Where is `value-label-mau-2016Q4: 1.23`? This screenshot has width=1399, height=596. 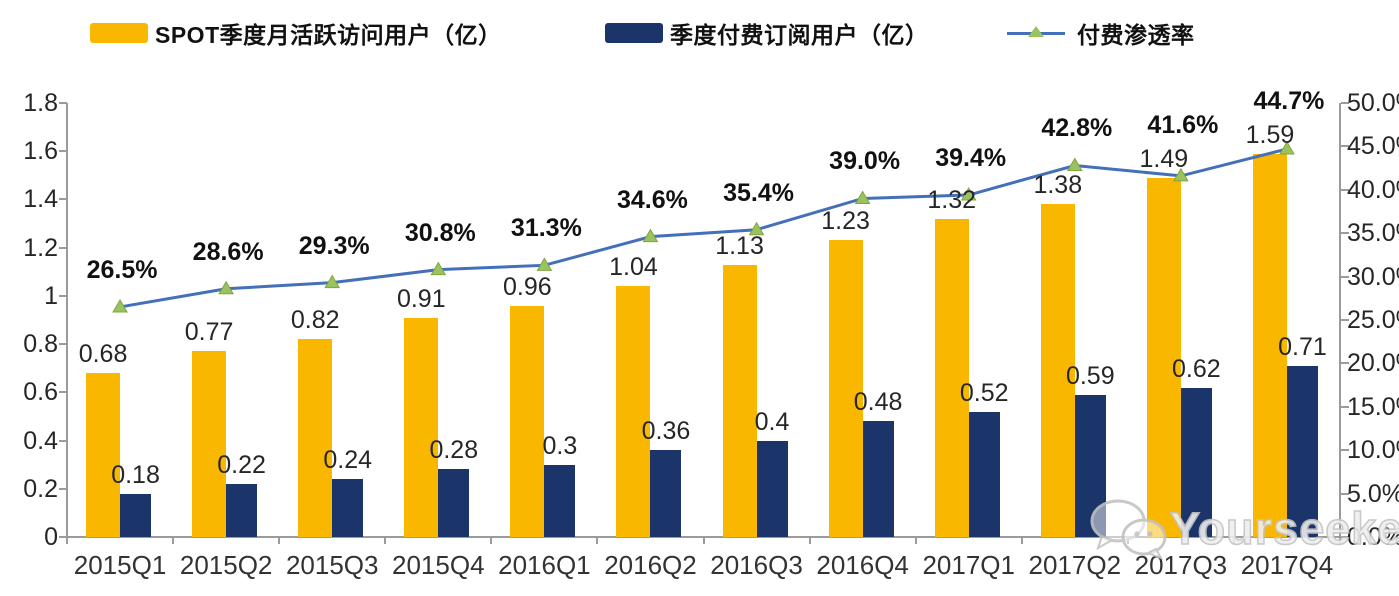
value-label-mau-2016Q4: 1.23 is located at coordinates (845, 221).